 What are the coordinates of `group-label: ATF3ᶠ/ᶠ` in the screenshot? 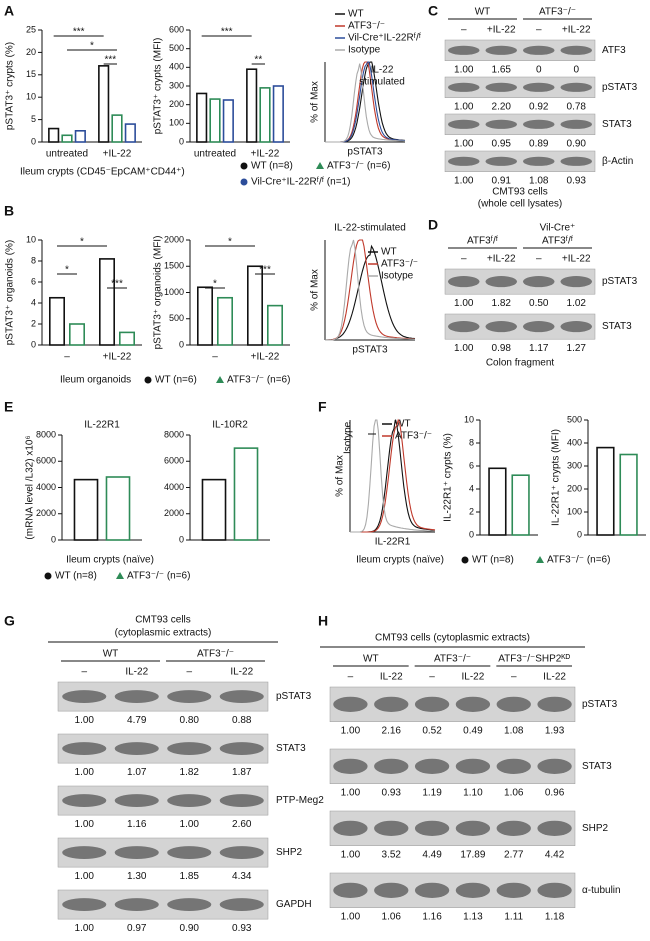 It's located at (558, 241).